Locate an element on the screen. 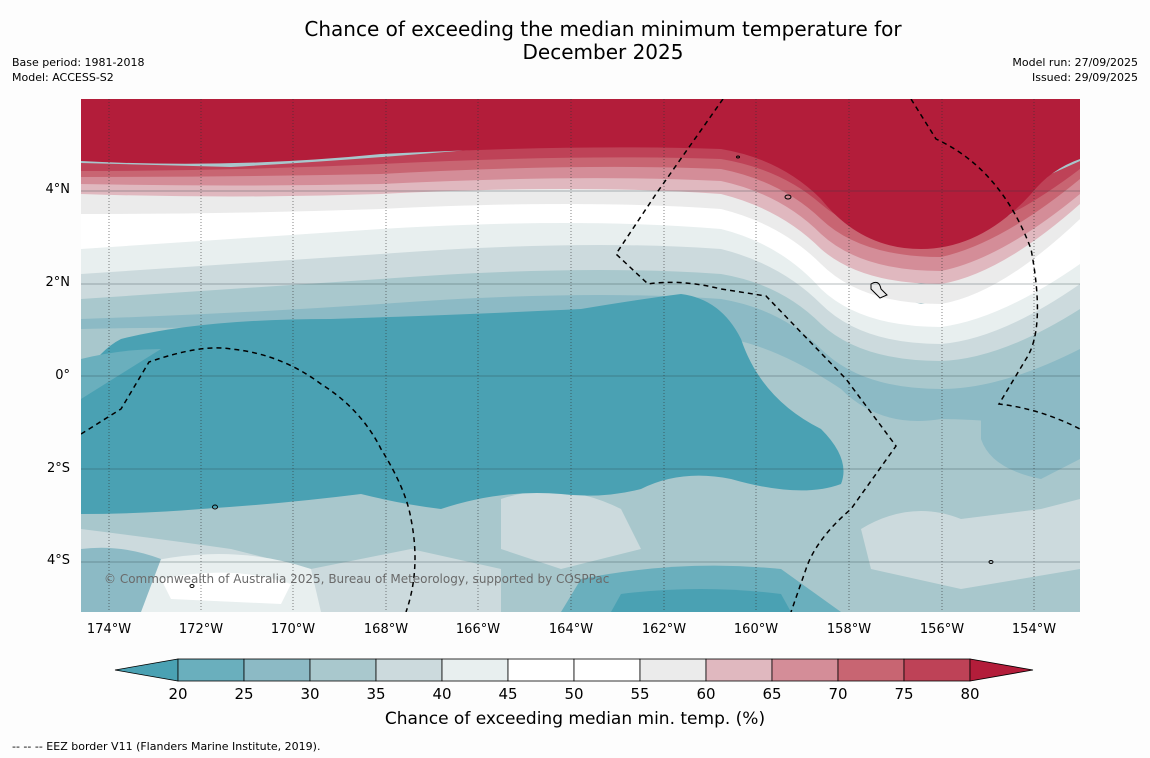  colorbar is located at coordinates (574, 670).